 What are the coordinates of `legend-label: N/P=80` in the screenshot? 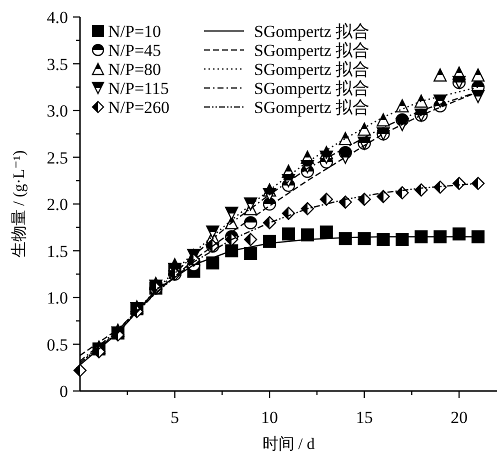 It's located at (135, 69).